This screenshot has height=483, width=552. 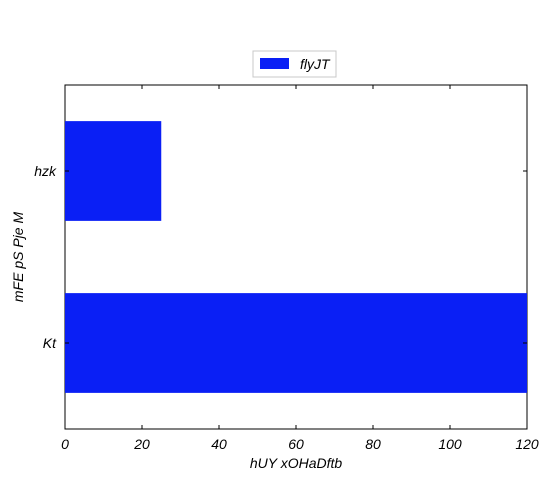 What do you see at coordinates (141, 444) in the screenshot?
I see `x-tick-label-20: 20` at bounding box center [141, 444].